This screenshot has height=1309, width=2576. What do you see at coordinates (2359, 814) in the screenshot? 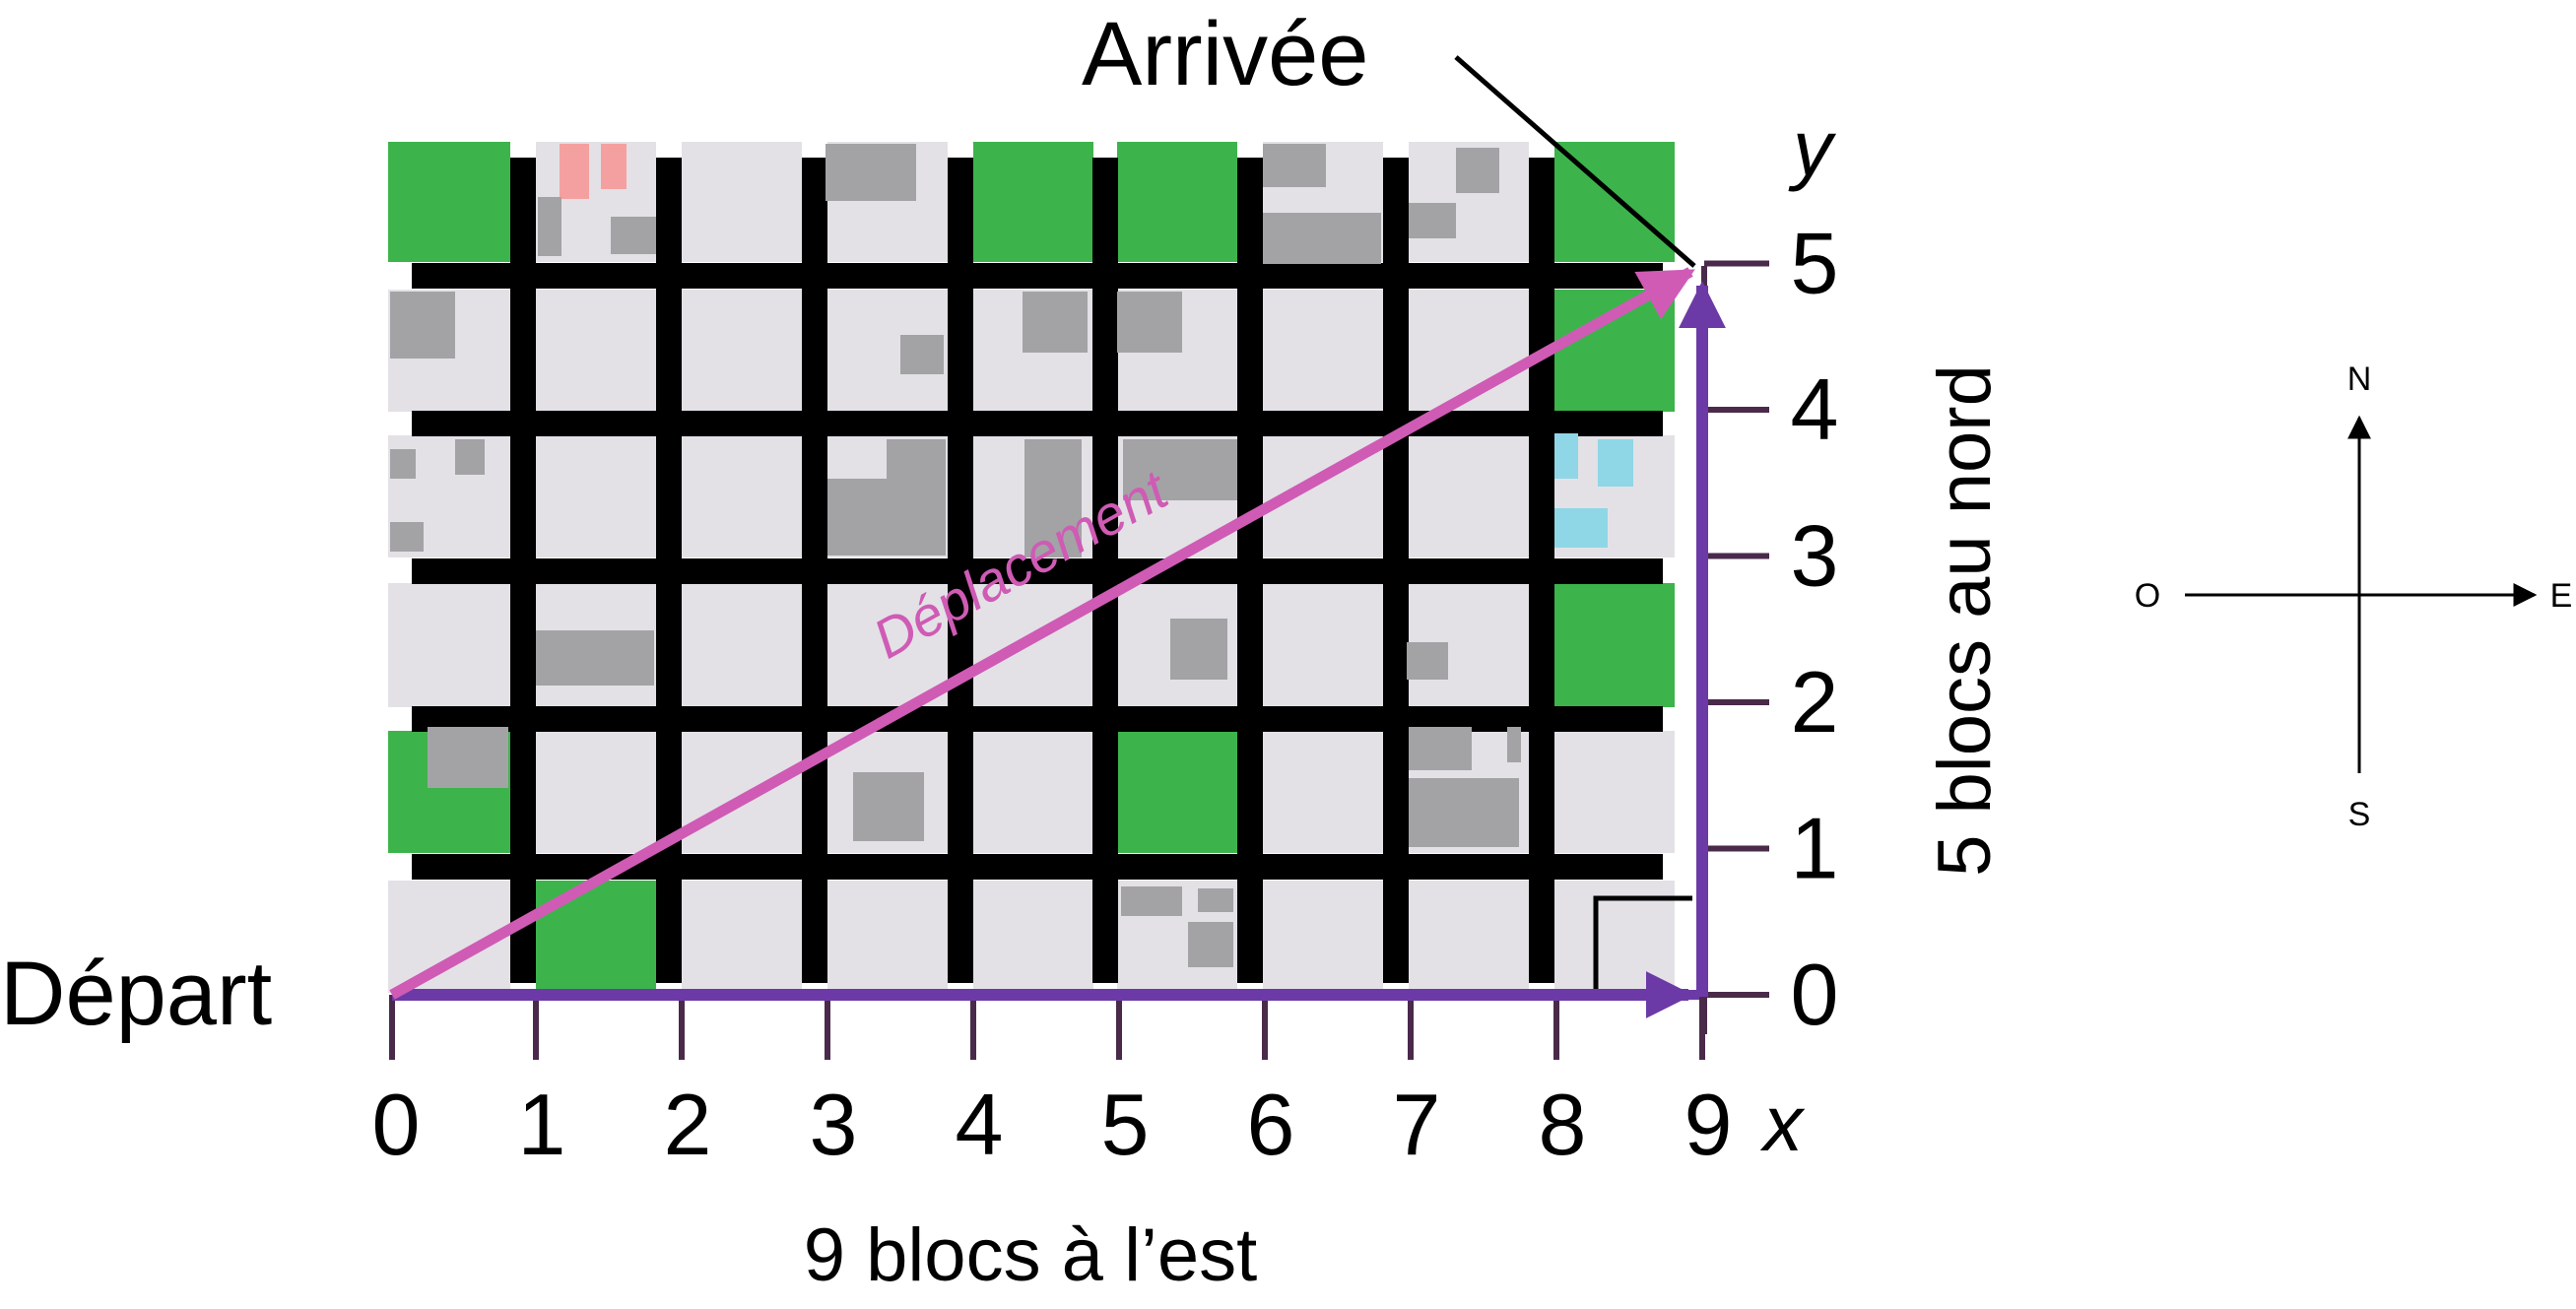
I see `compass-south-label: S` at bounding box center [2359, 814].